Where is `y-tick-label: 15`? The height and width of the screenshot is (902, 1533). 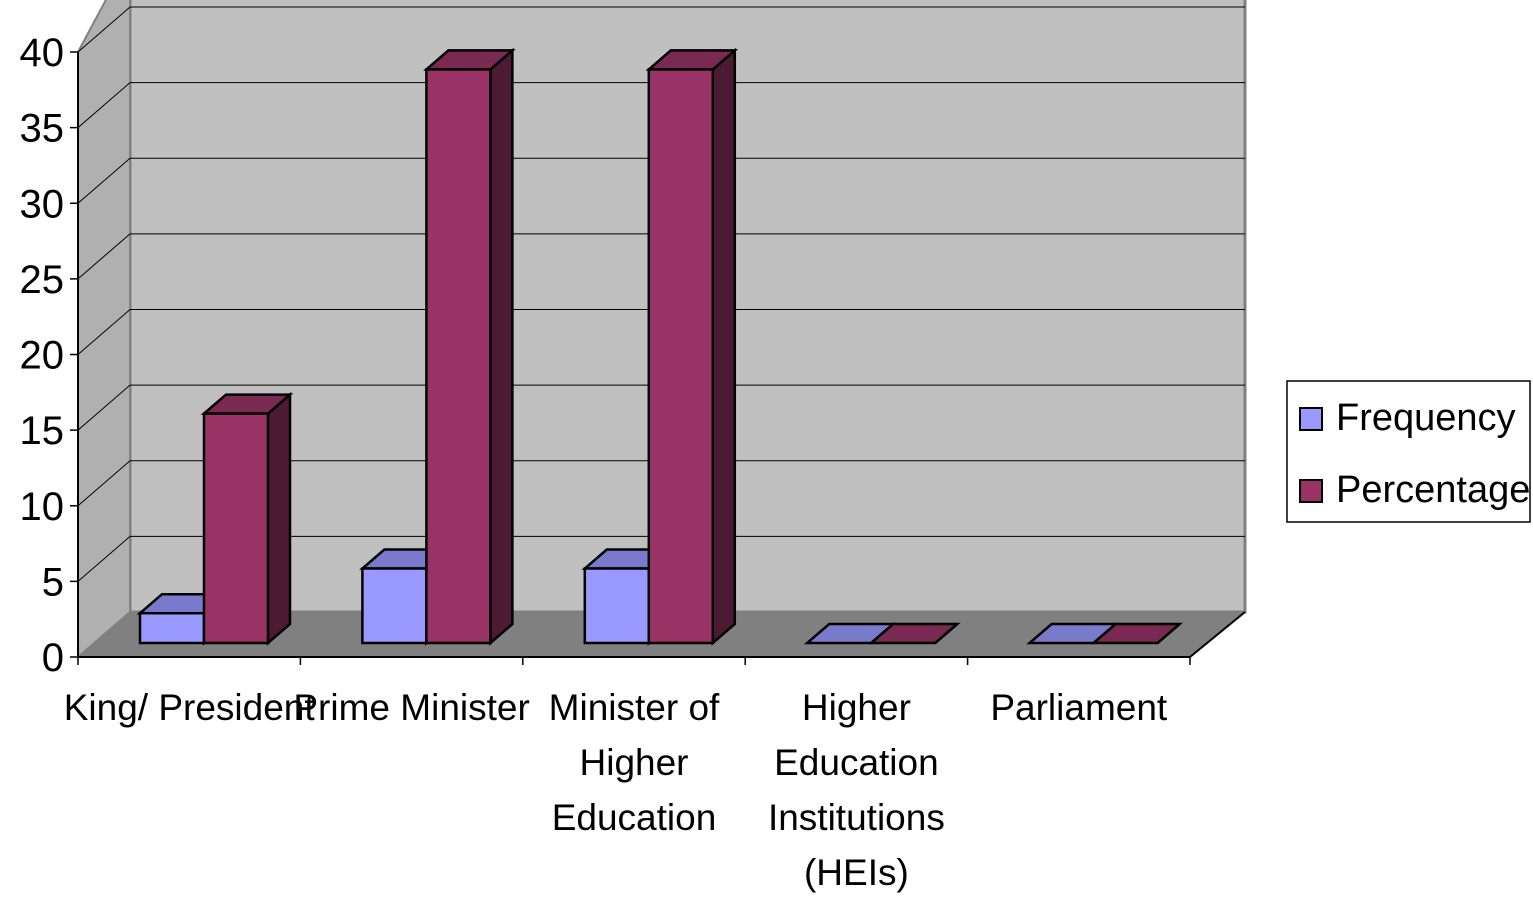
y-tick-label: 15 is located at coordinates (42, 431).